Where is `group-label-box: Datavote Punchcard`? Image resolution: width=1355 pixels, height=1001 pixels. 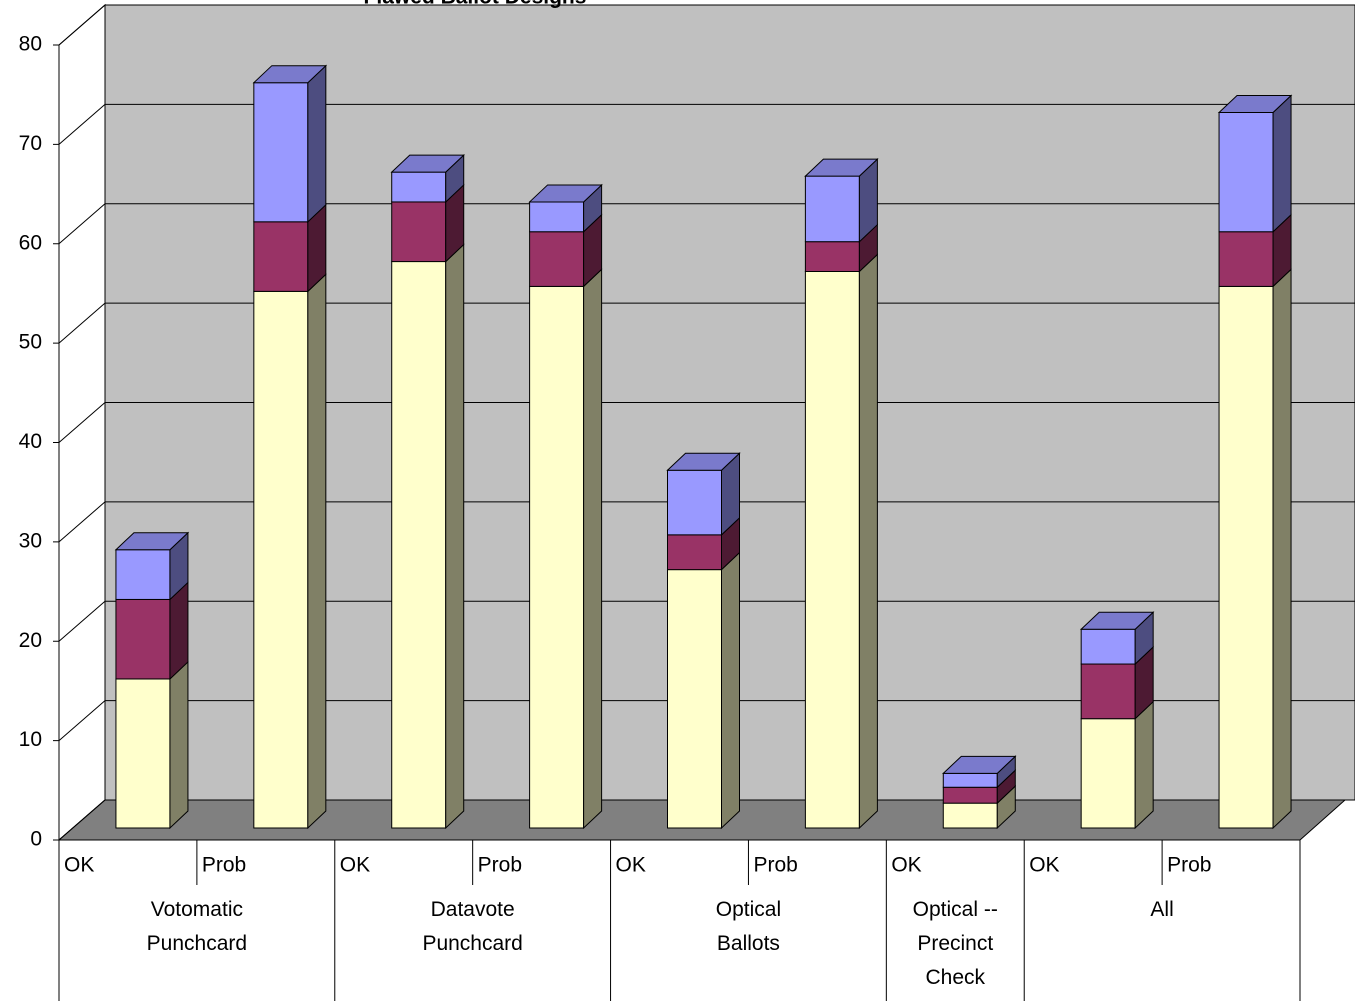
group-label-box: Datavote Punchcard is located at coordinates (472, 926).